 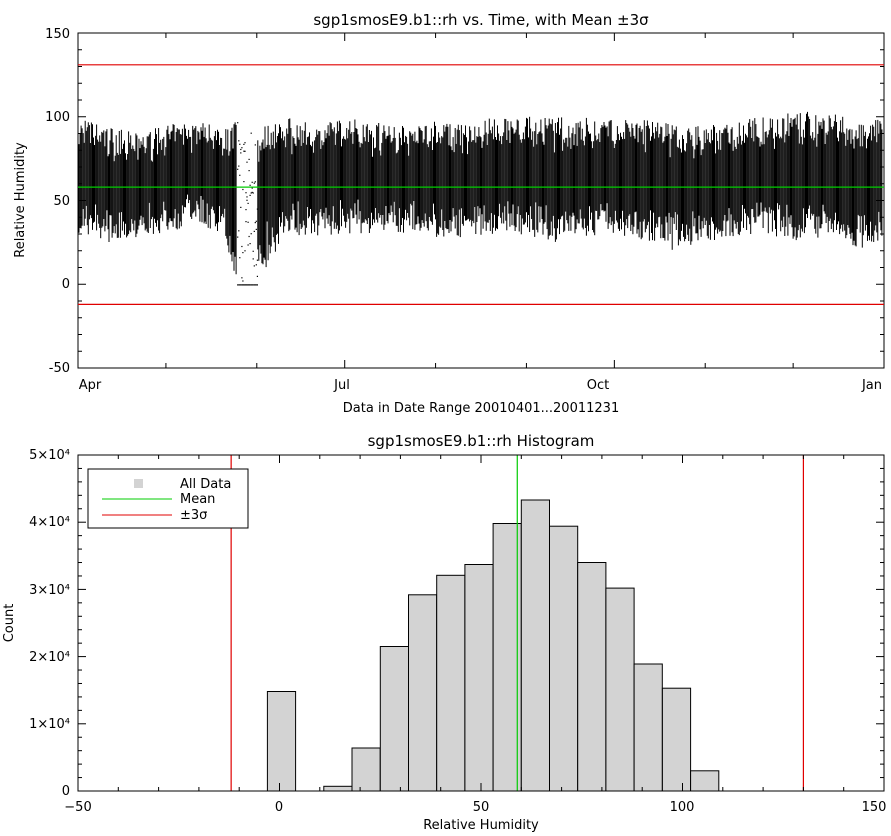 I want to click on y-tick-label: 1×10⁴, so click(x=49, y=724).